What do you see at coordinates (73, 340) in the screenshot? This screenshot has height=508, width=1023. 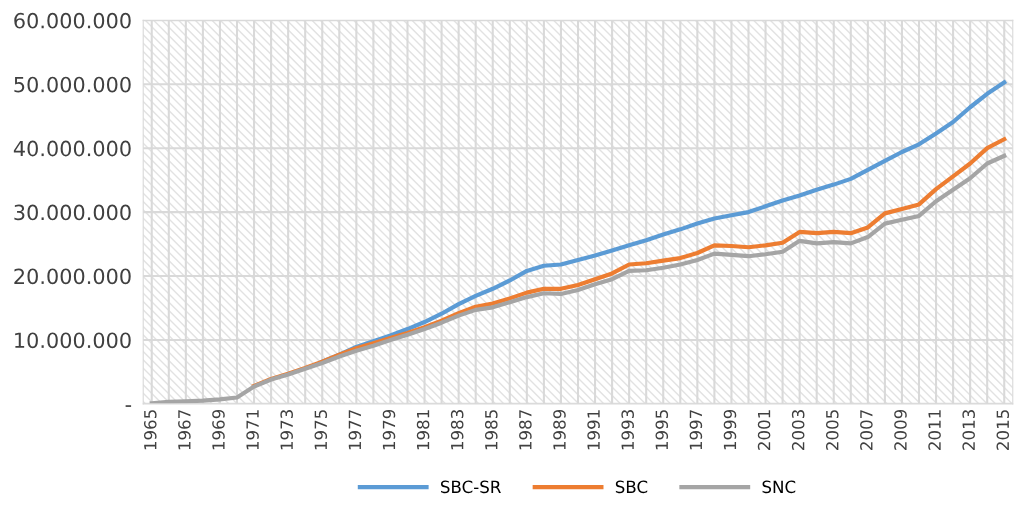 I see `y-tick-label: 10.000.000` at bounding box center [73, 340].